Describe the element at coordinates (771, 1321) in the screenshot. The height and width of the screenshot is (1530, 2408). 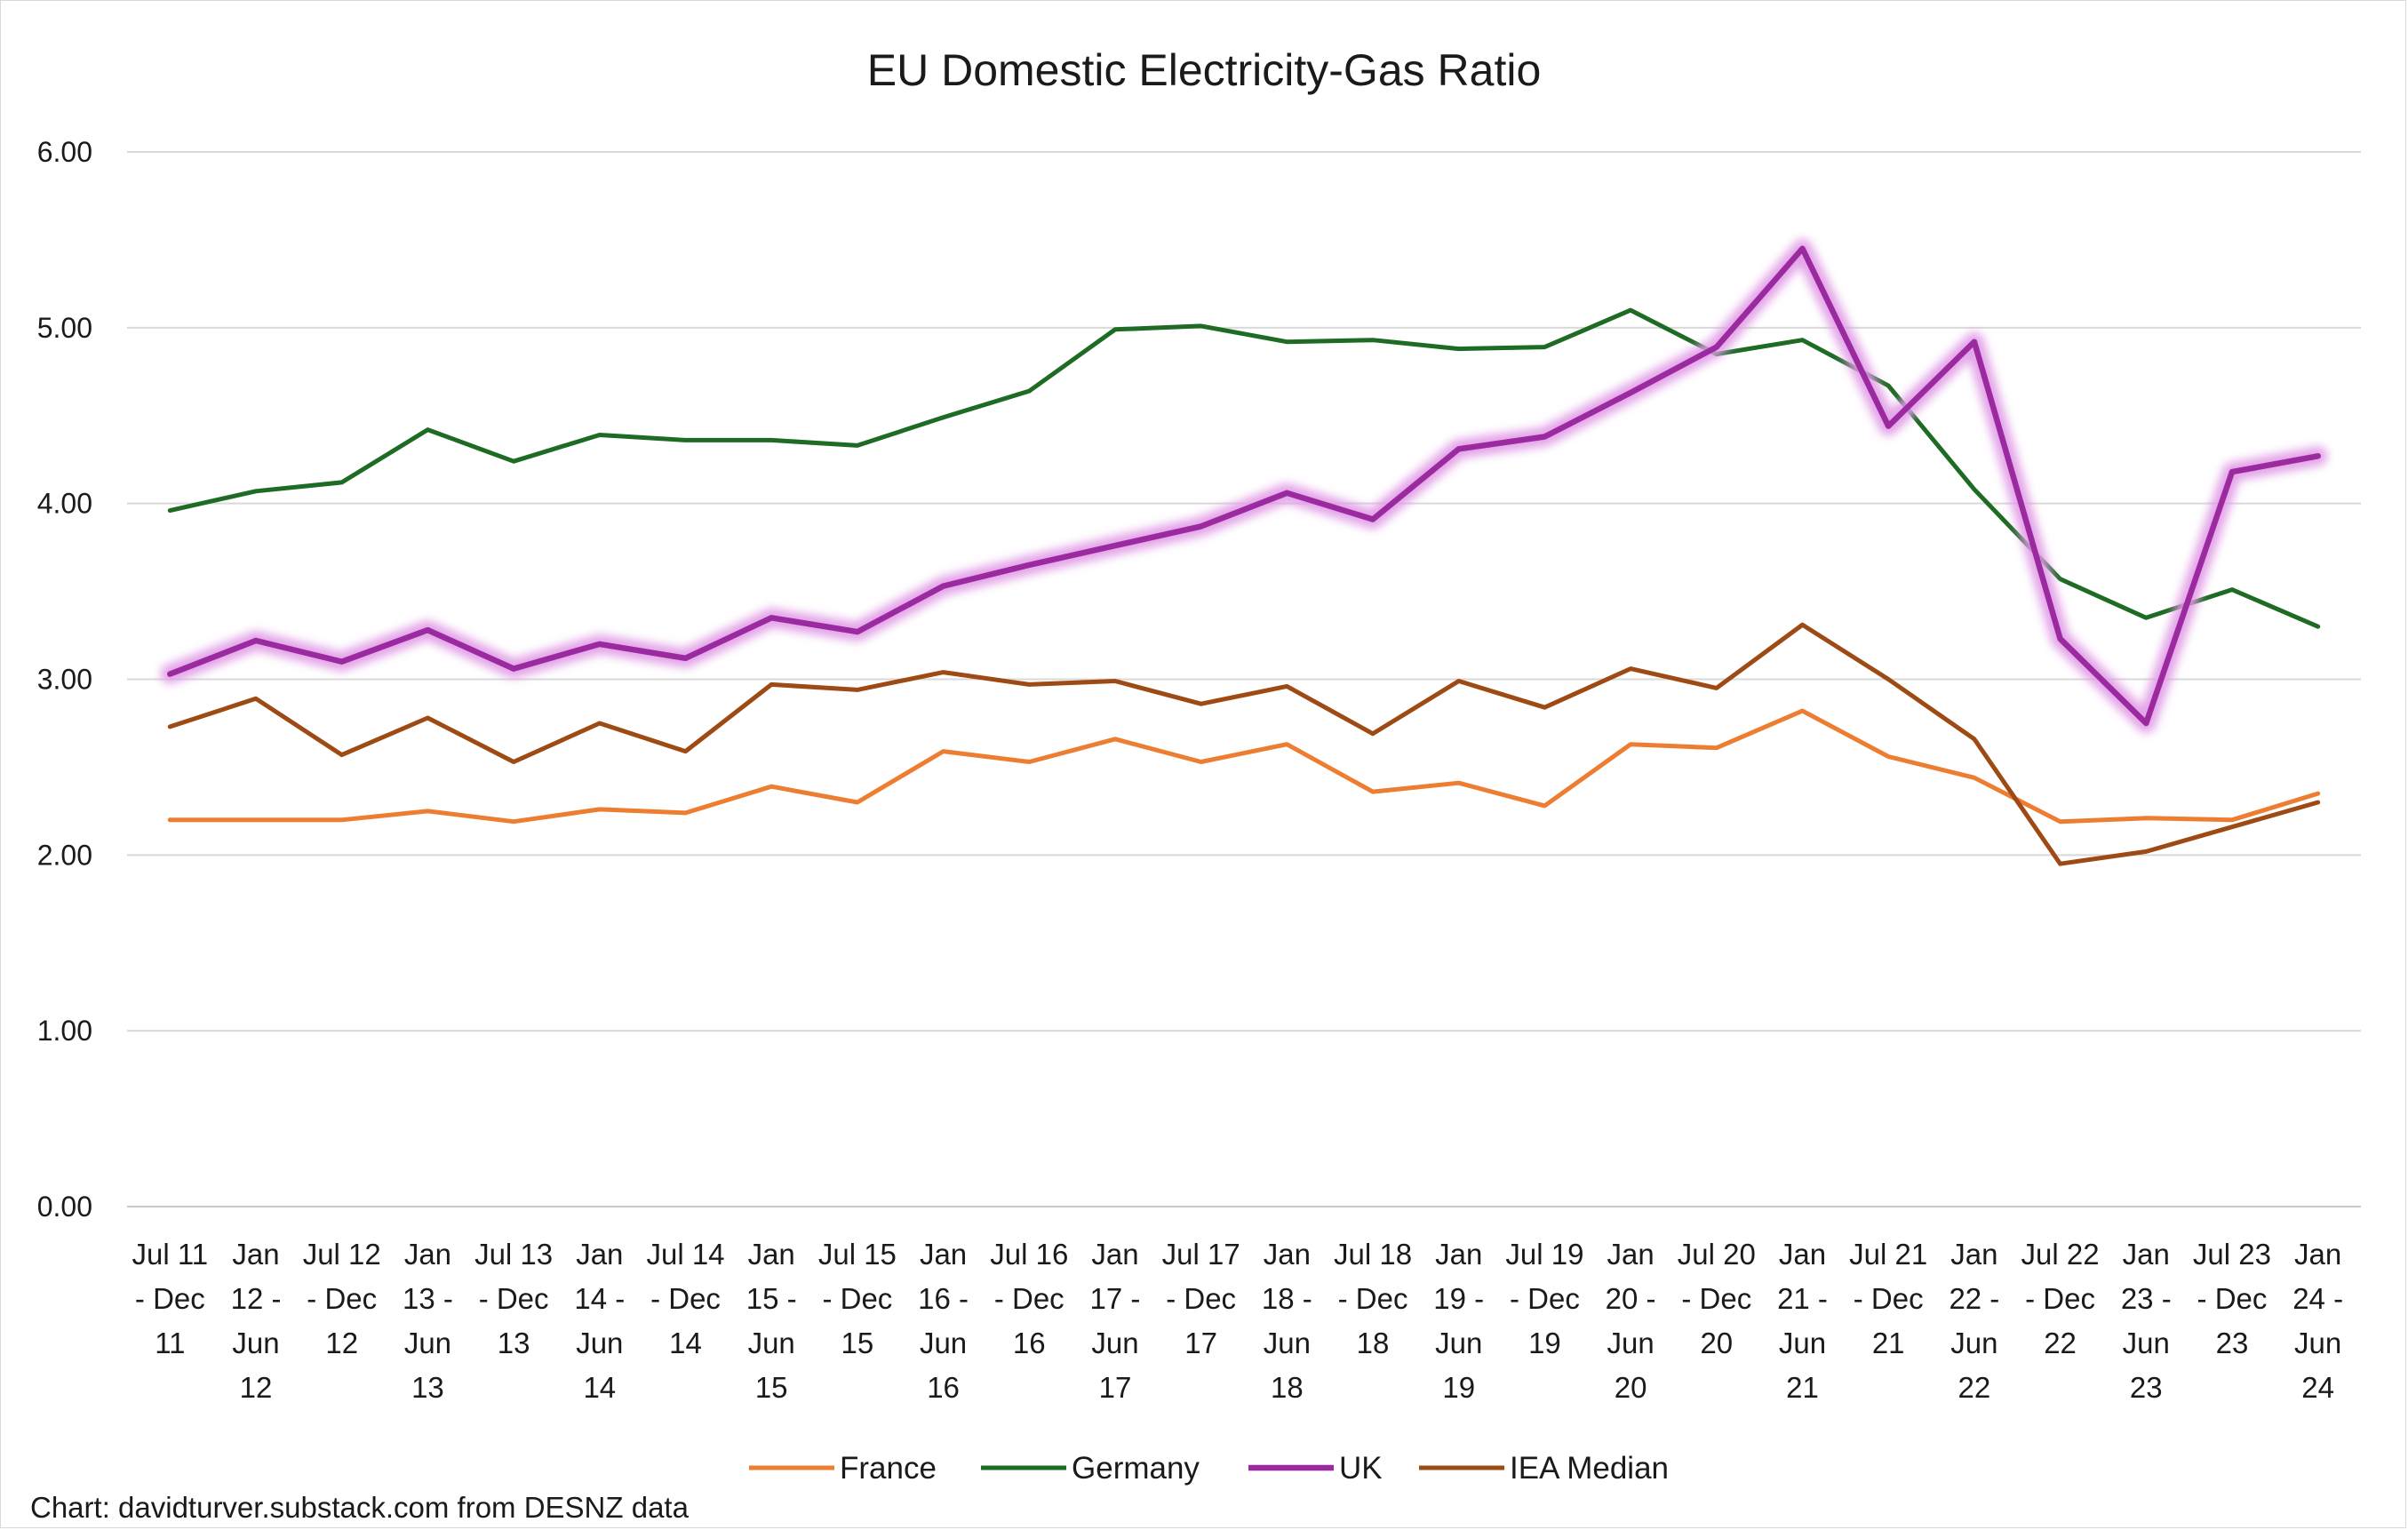
I see `x-tick-label: Jan 15 -Jun 15` at that location.